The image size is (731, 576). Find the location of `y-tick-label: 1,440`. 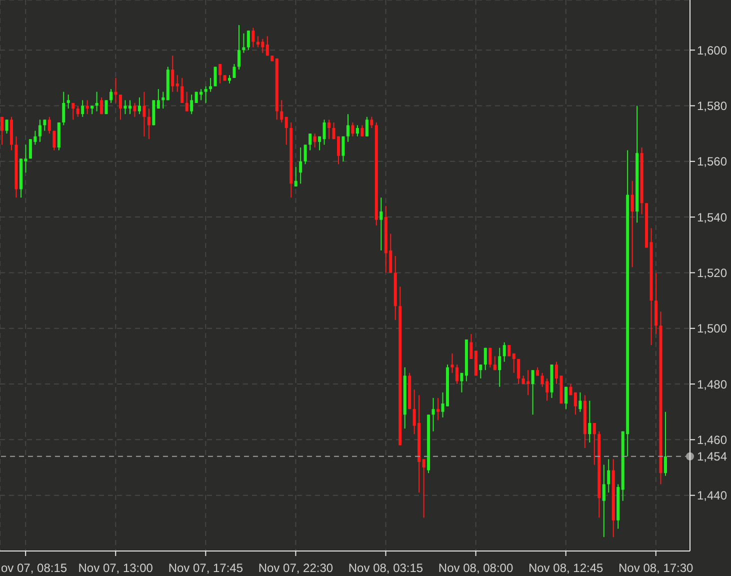

y-tick-label: 1,440 is located at coordinates (712, 495).